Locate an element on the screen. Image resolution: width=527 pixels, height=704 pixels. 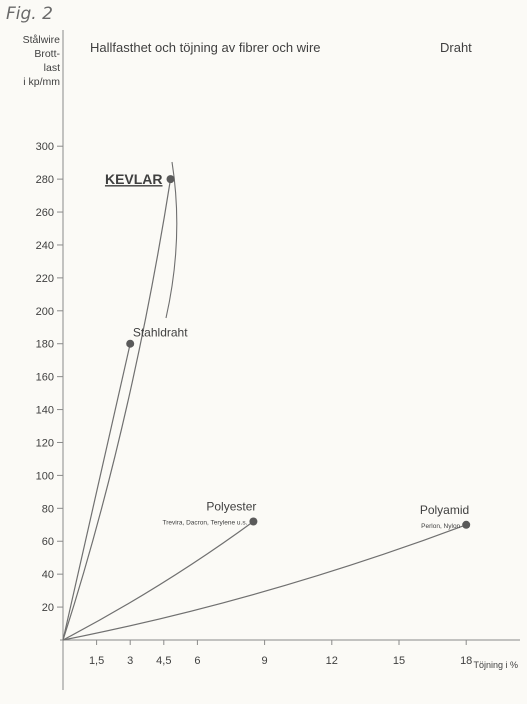
polyester-point is located at coordinates (253, 521).